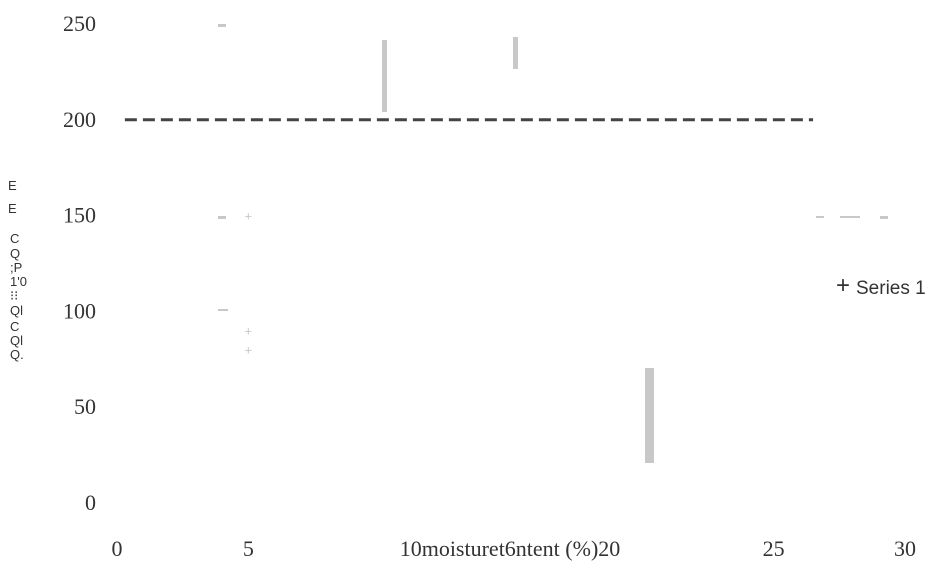  What do you see at coordinates (79, 119) in the screenshot?
I see `y-tick-label: 200` at bounding box center [79, 119].